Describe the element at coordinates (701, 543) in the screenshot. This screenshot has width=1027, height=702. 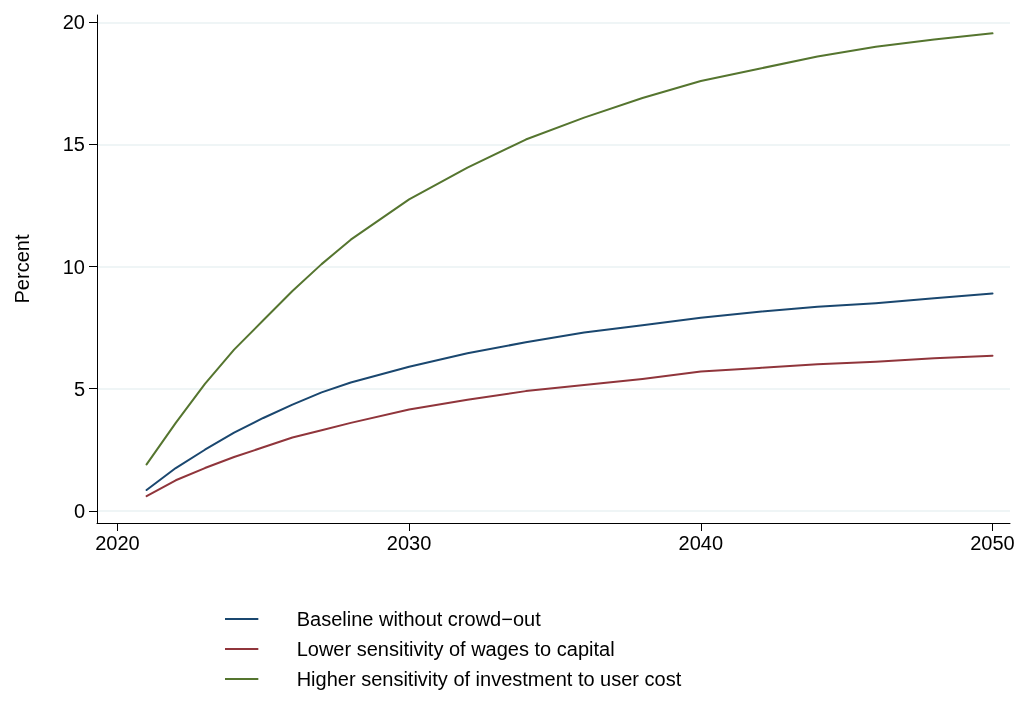
I see `x-tick-label: 2040` at that location.